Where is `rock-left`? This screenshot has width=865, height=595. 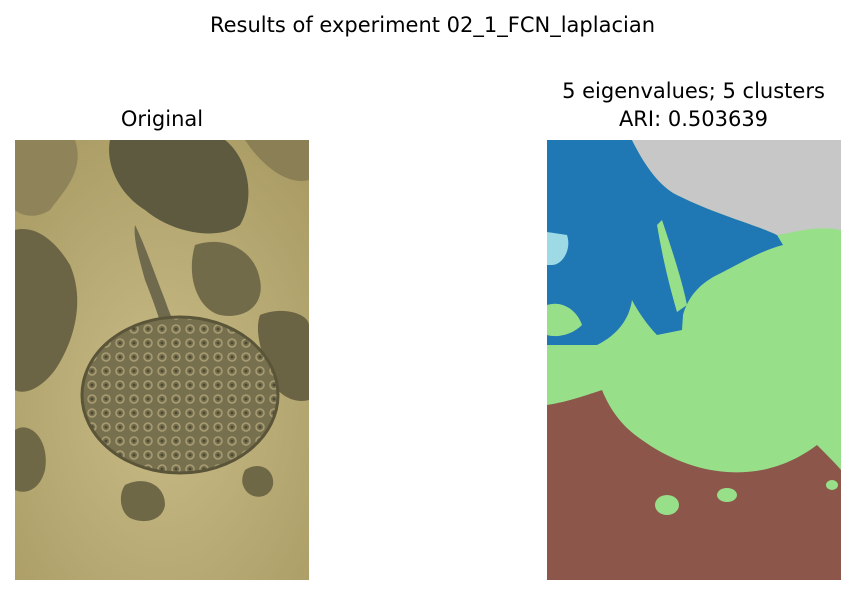 rock-left is located at coordinates (46, 310).